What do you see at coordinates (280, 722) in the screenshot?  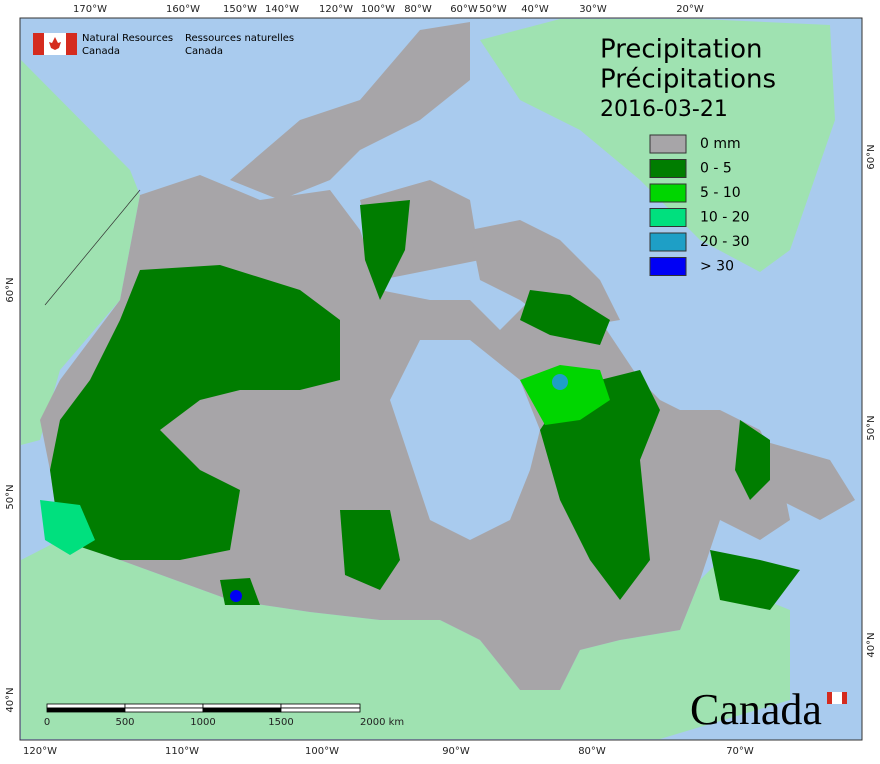 I see `scale-label: 1500` at bounding box center [280, 722].